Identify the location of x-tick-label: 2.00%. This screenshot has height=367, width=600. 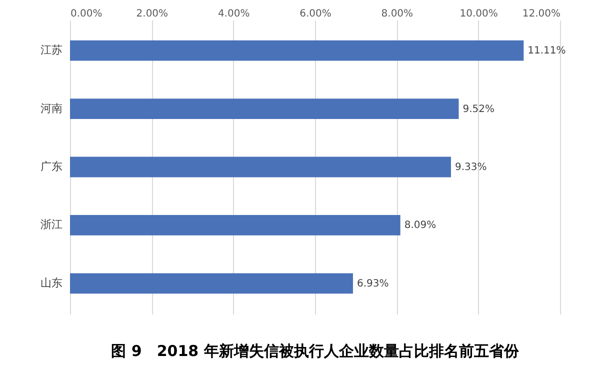
(152, 14).